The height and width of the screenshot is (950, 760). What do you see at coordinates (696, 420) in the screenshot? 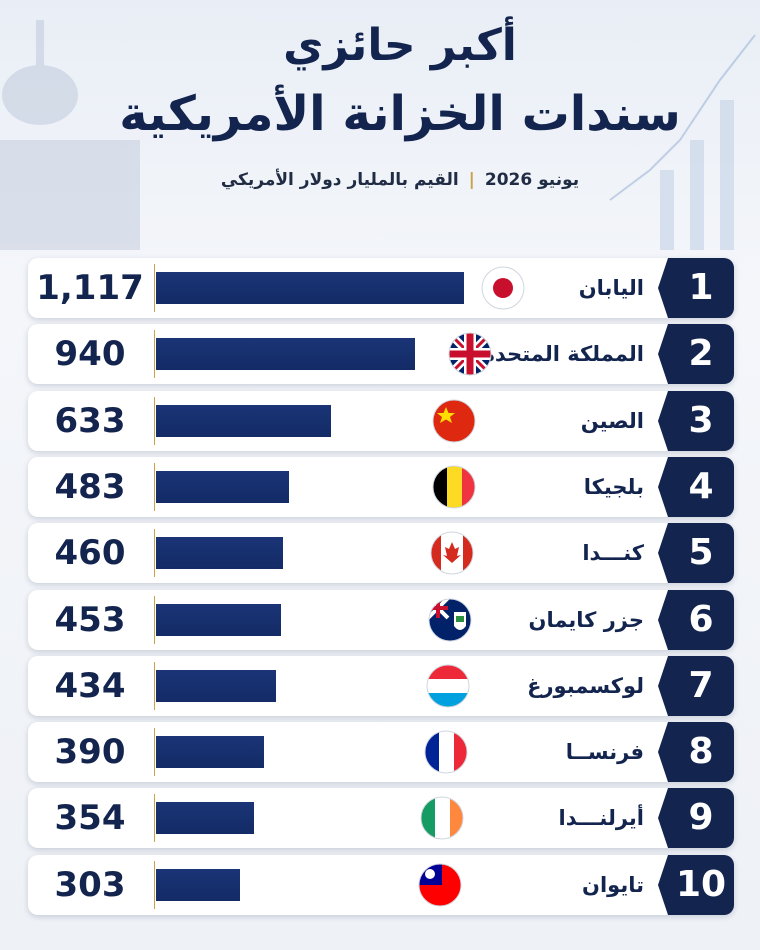
I see `rank: 3` at bounding box center [696, 420].